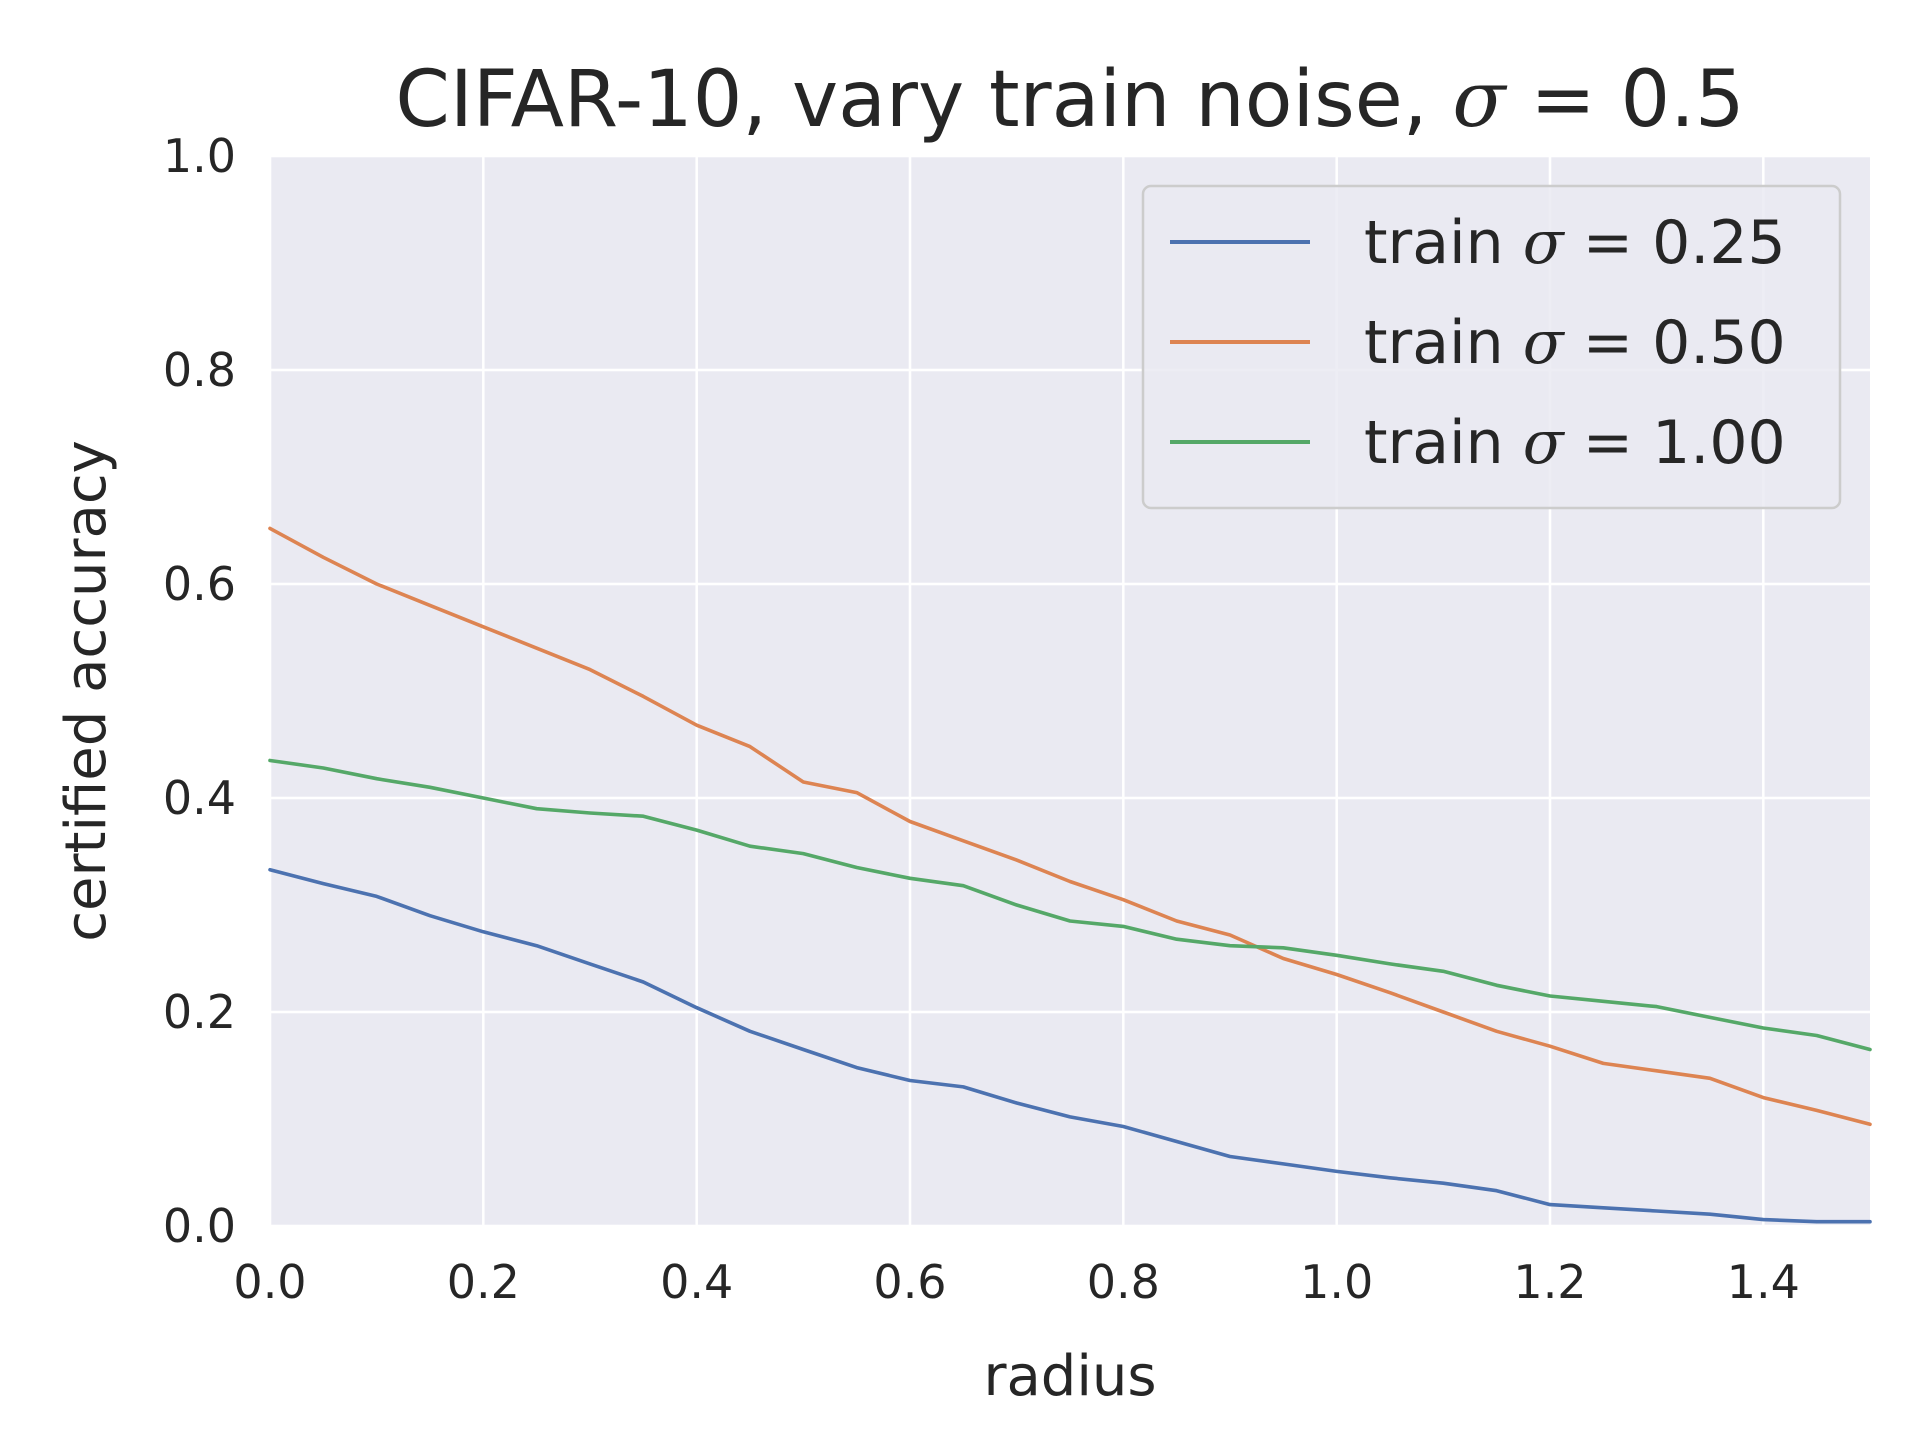 Image resolution: width=1920 pixels, height=1440 pixels. Describe the element at coordinates (1336, 1282) in the screenshot. I see `x-tick-label: 1.0` at that location.